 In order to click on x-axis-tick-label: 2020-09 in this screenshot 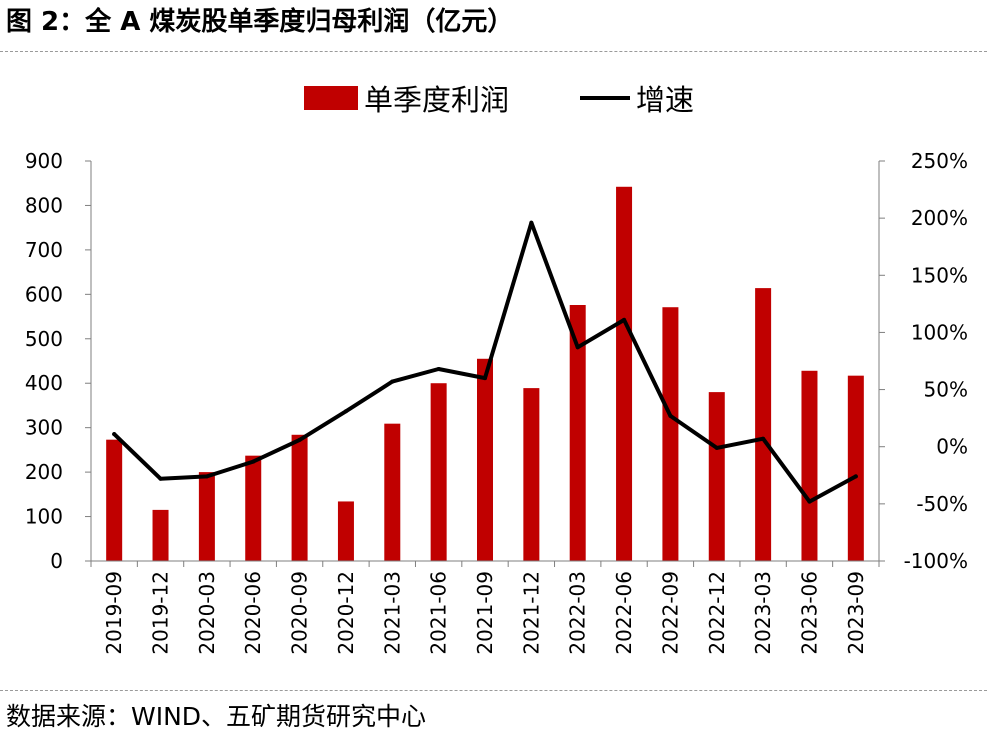, I will do `click(300, 613)`.